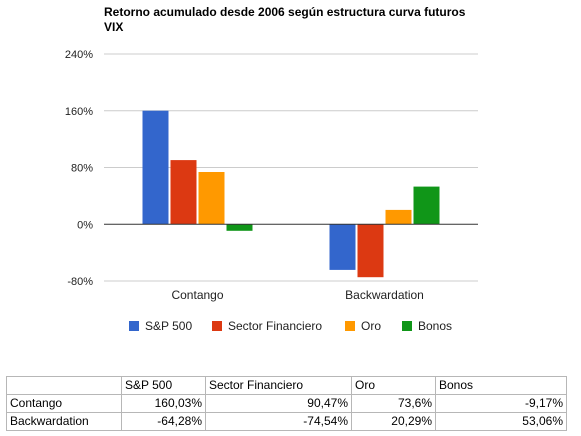  What do you see at coordinates (275, 326) in the screenshot?
I see `legend-label: Sector Financiero` at bounding box center [275, 326].